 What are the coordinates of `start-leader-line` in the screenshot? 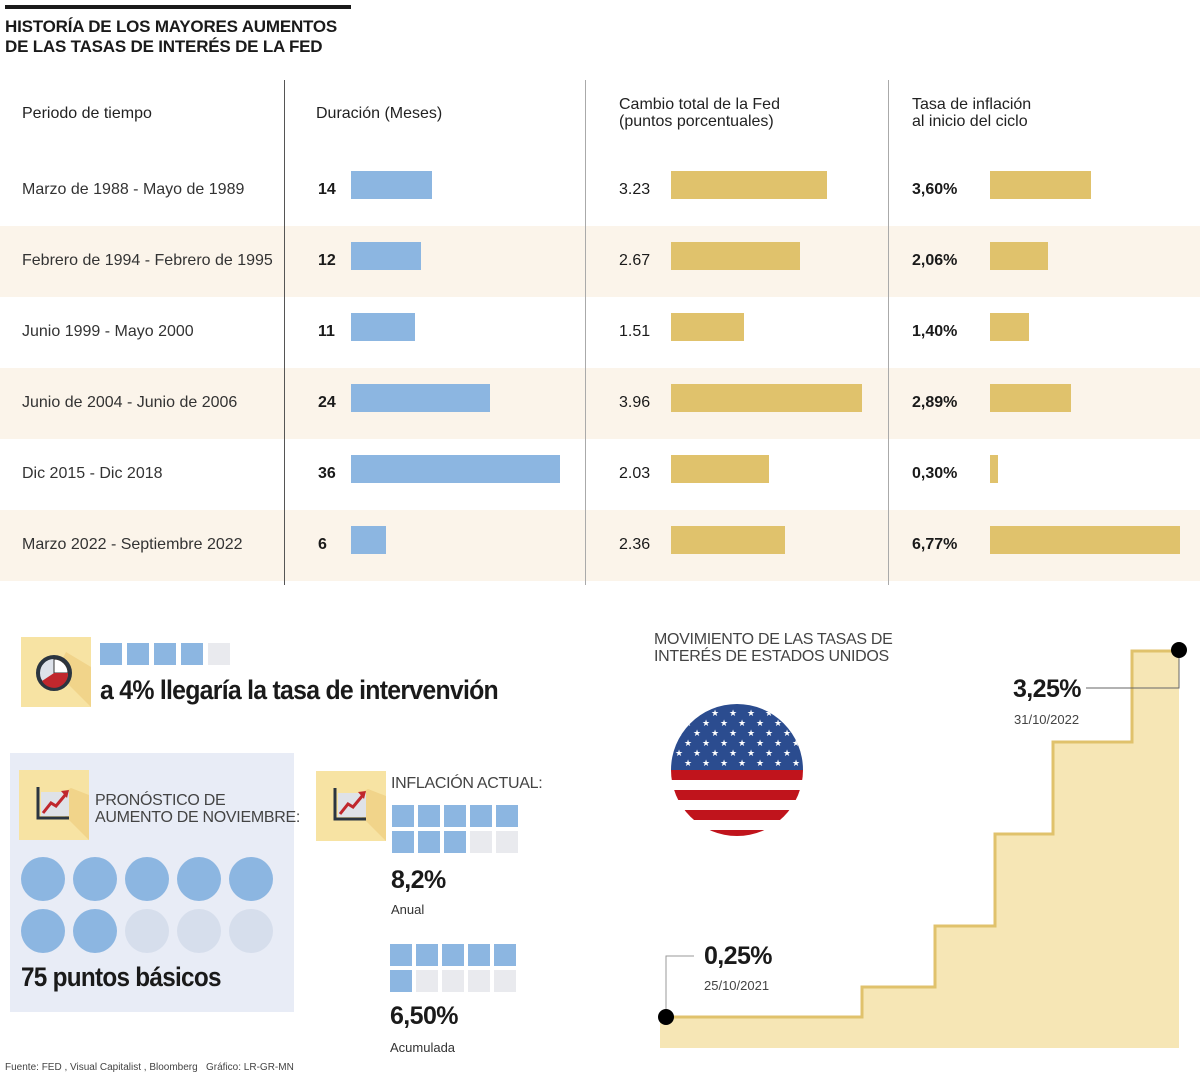 It's located at (679, 986).